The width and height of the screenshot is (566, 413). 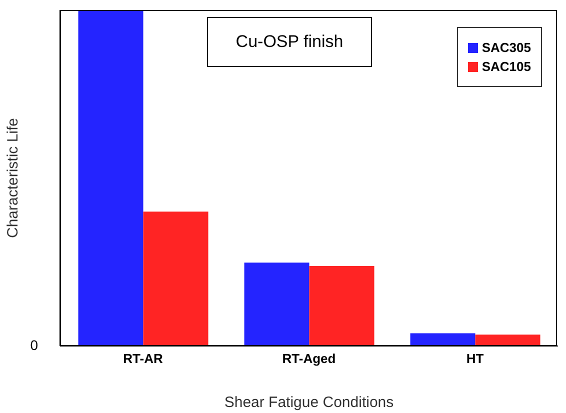 What do you see at coordinates (13, 178) in the screenshot?
I see `y-axis-title: Characteristic Life` at bounding box center [13, 178].